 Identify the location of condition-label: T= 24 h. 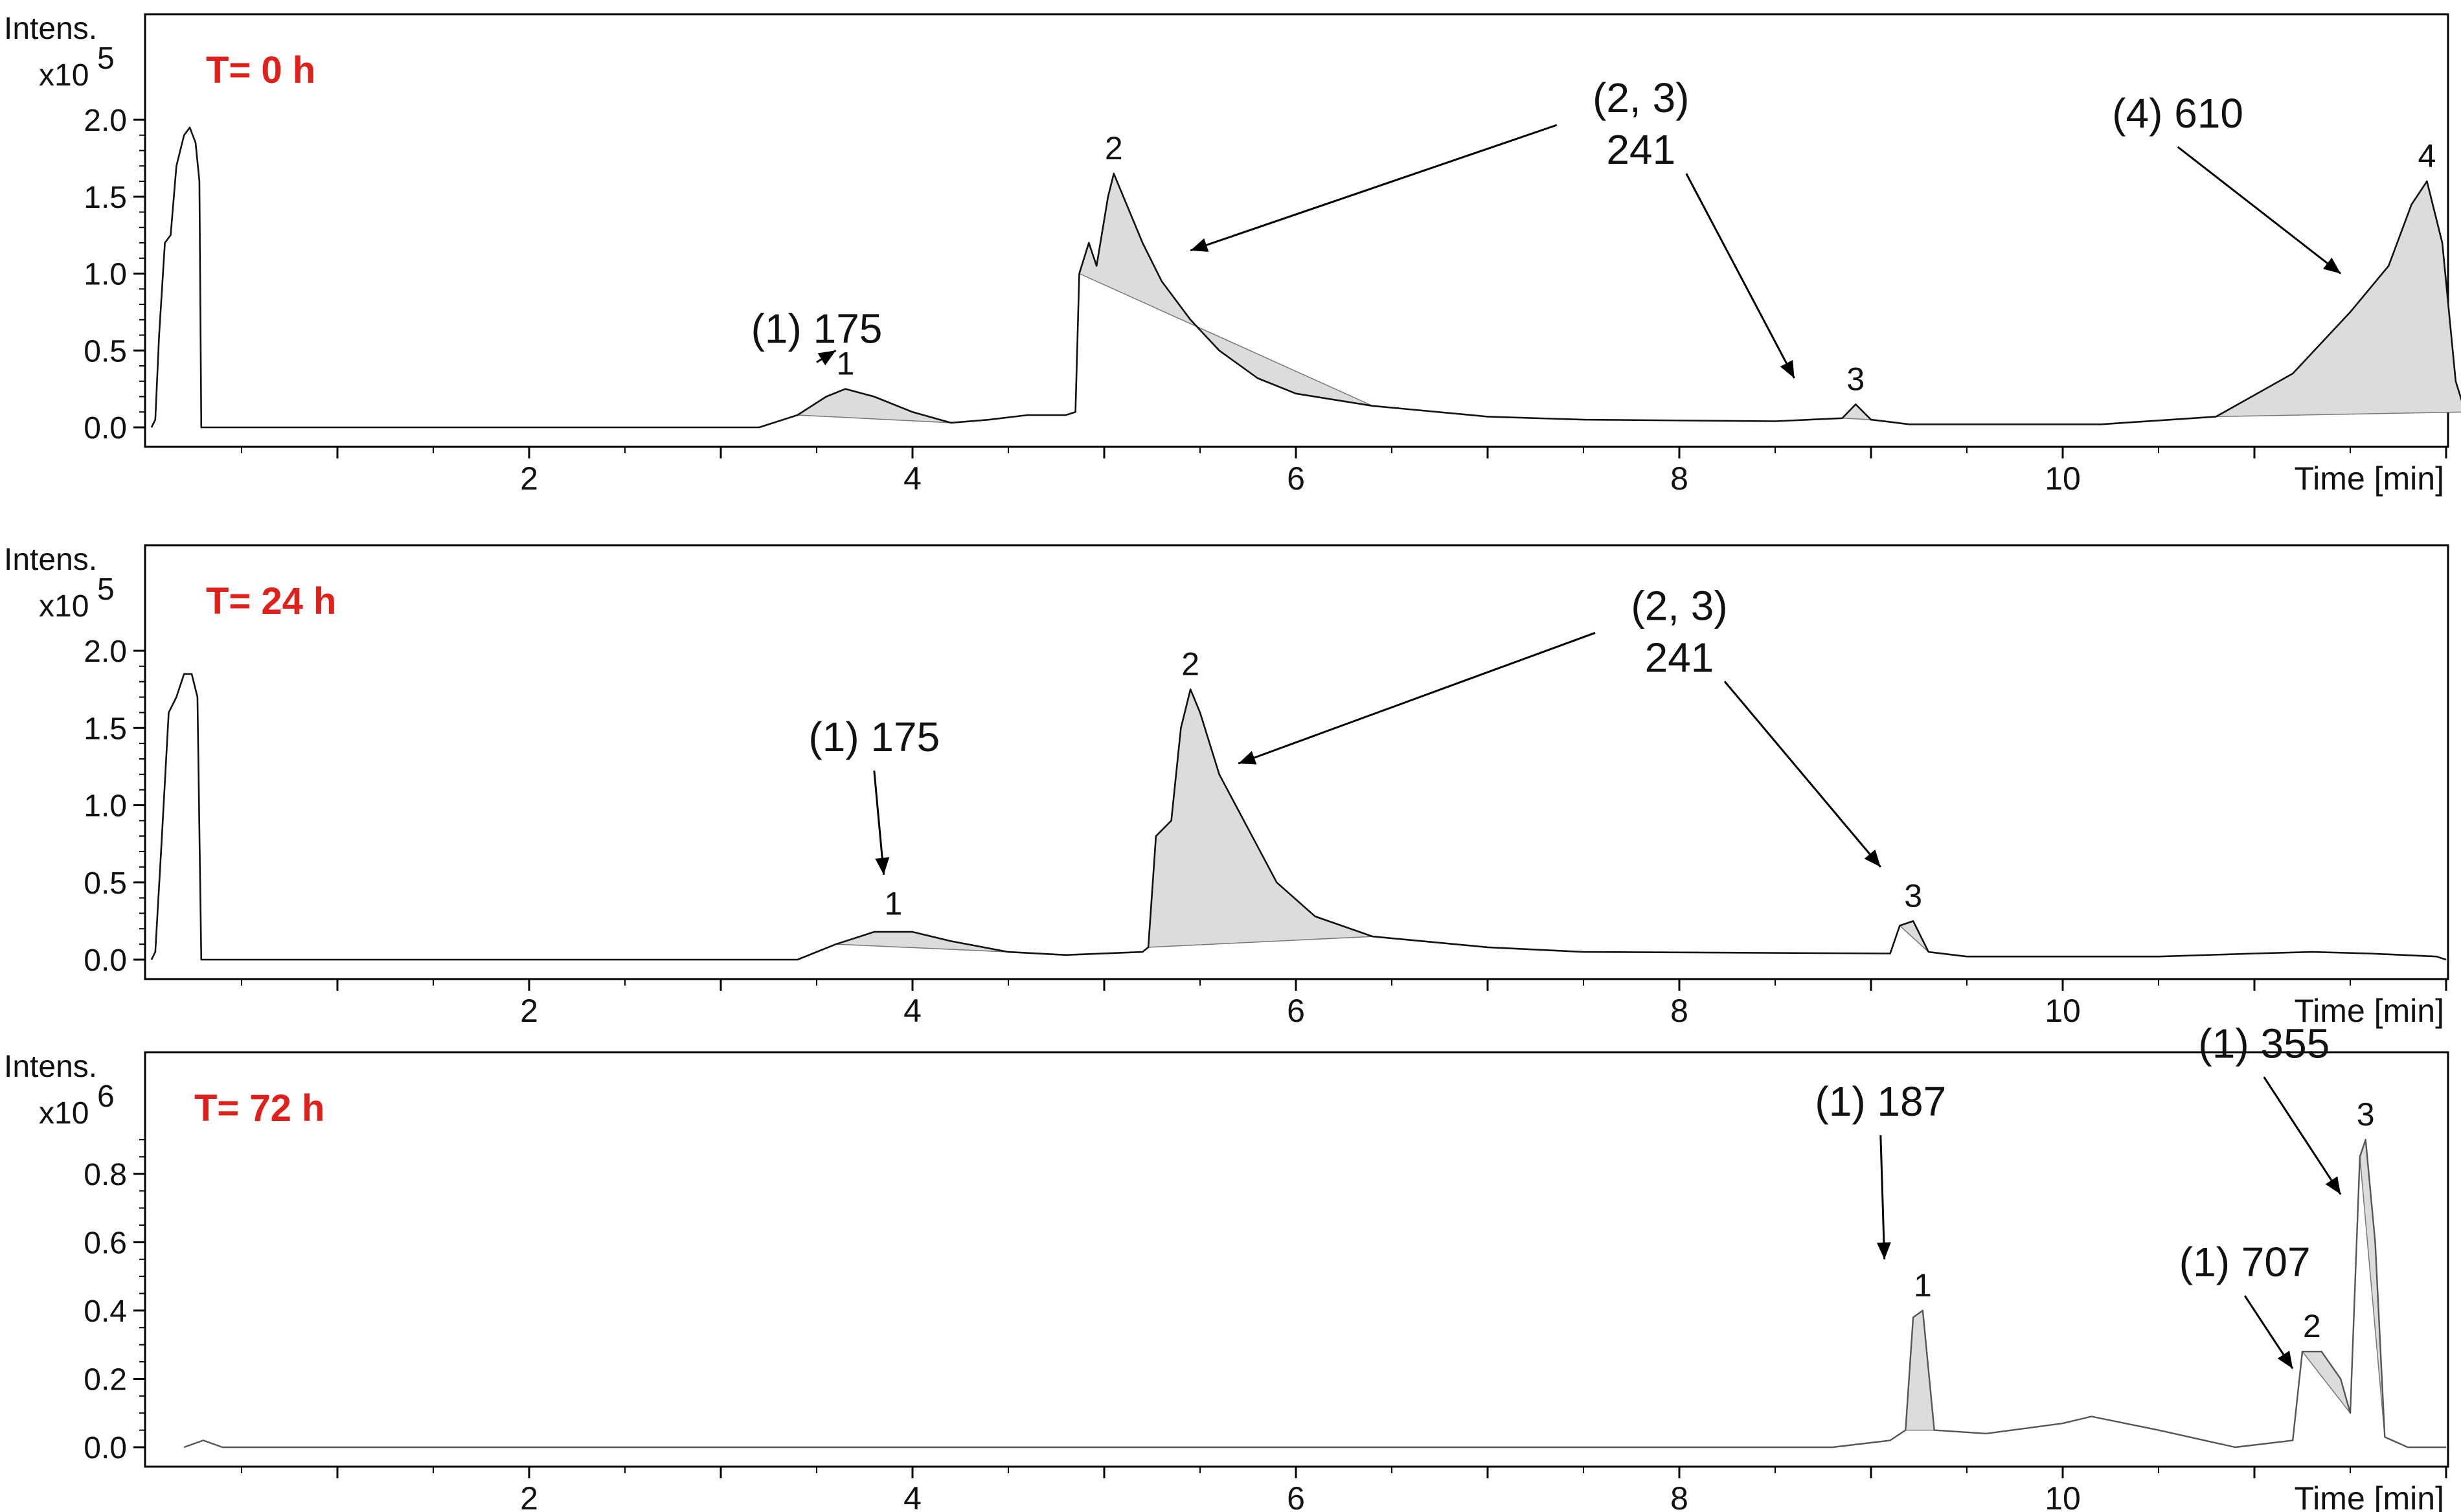
(271, 601).